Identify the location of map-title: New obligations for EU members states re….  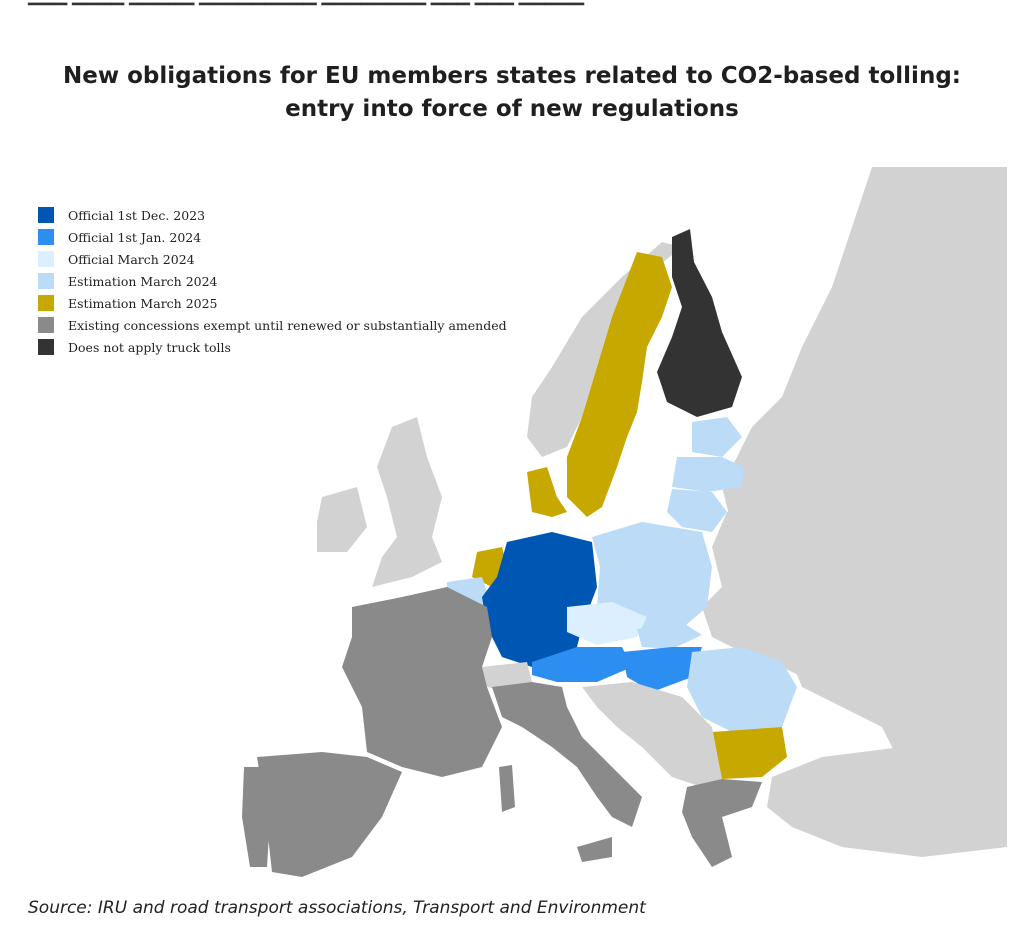
(512, 93).